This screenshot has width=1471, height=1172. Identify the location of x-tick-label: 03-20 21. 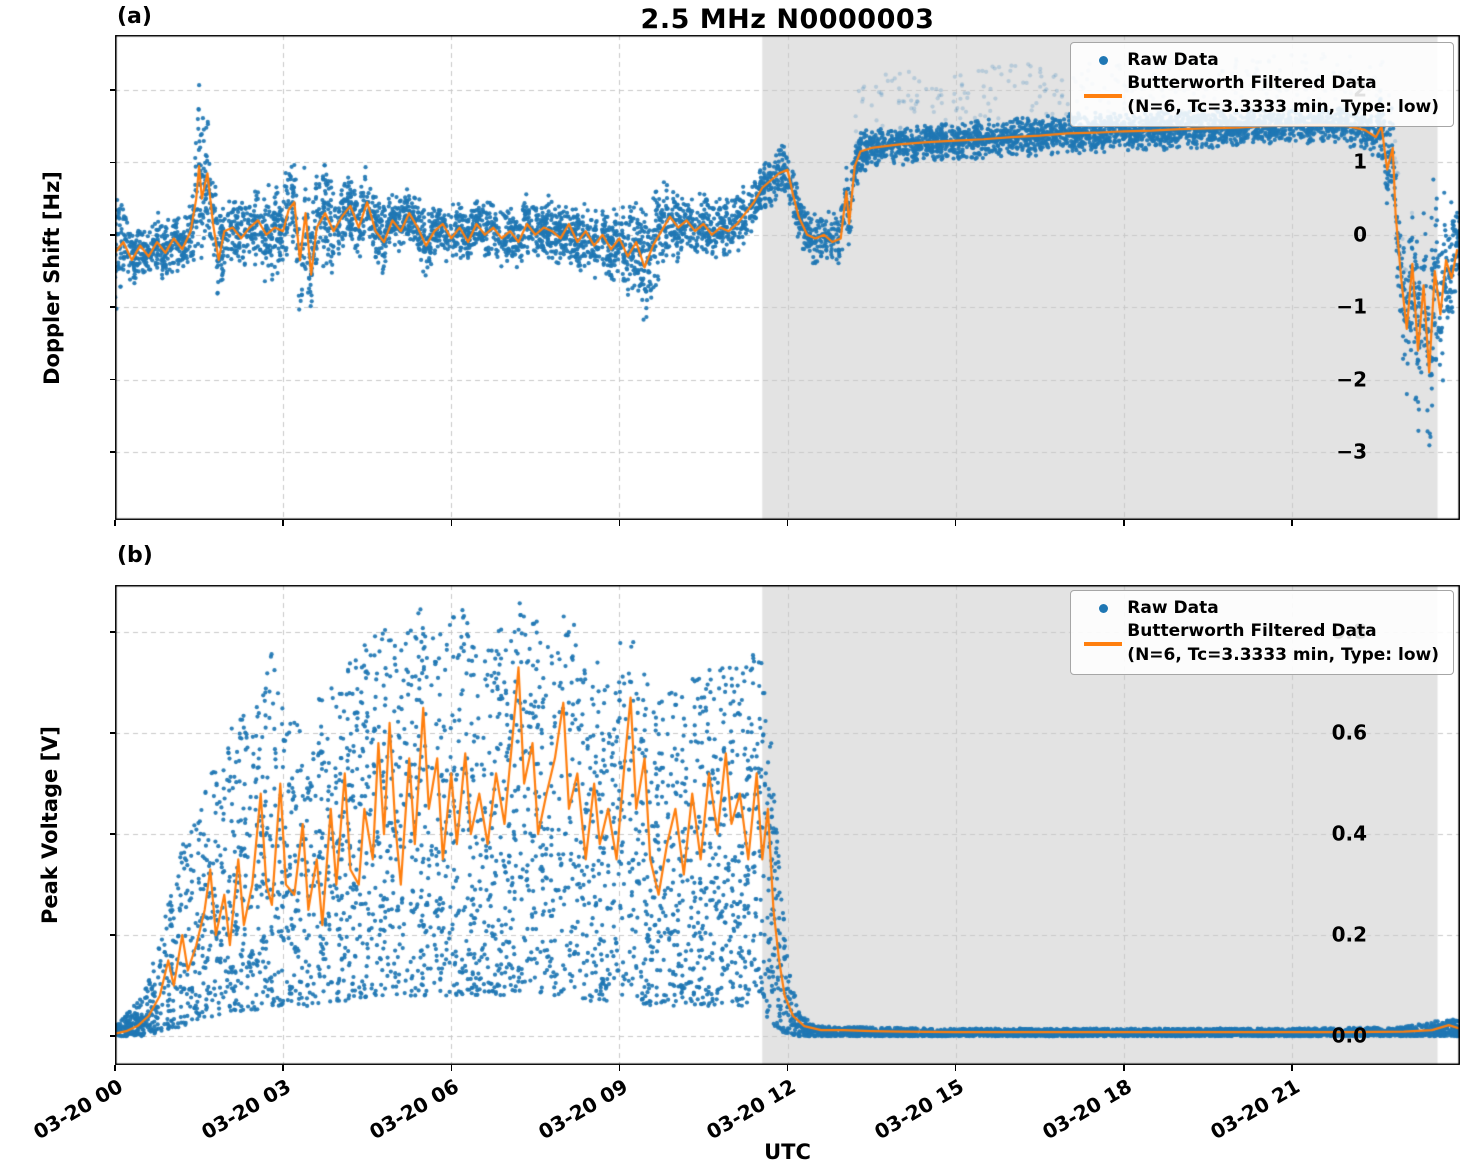
(1255, 1109).